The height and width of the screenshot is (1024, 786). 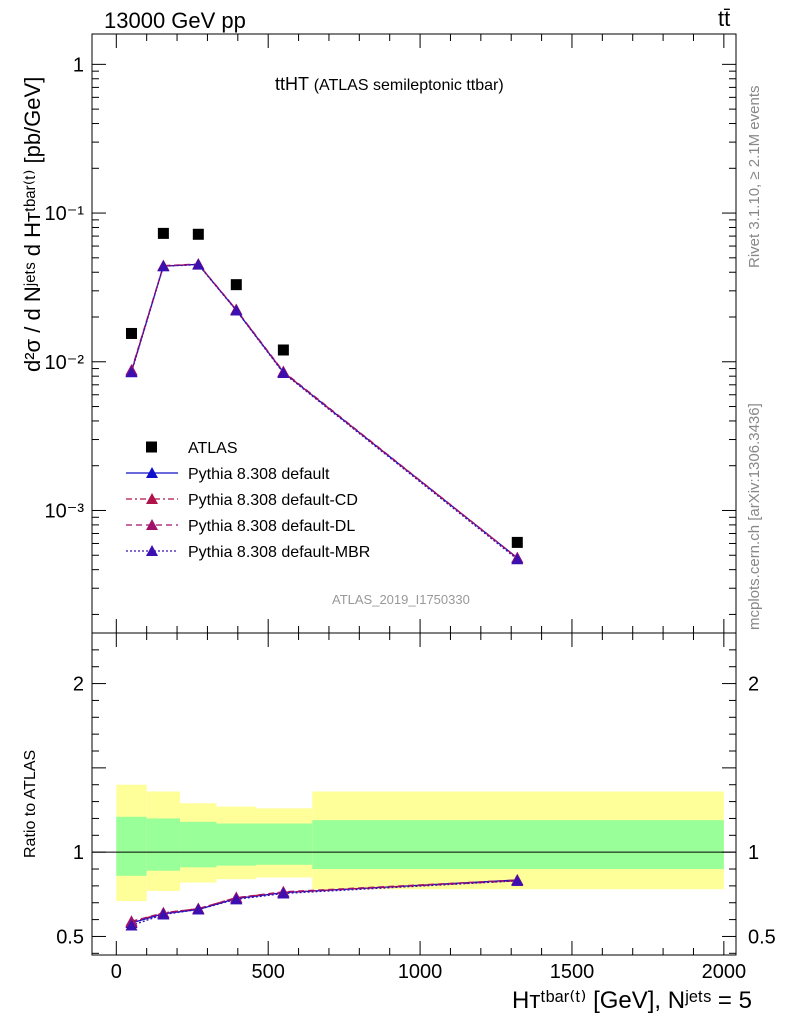 I want to click on y-tick-label-main: 10⁻², so click(x=65, y=363).